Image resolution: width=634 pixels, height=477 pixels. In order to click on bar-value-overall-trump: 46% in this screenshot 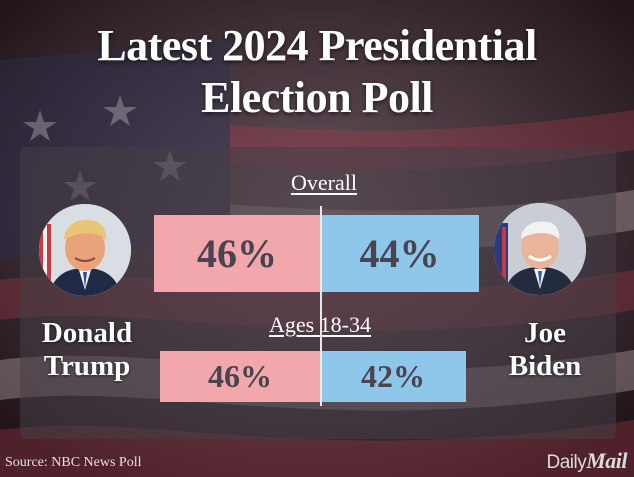, I will do `click(237, 253)`.